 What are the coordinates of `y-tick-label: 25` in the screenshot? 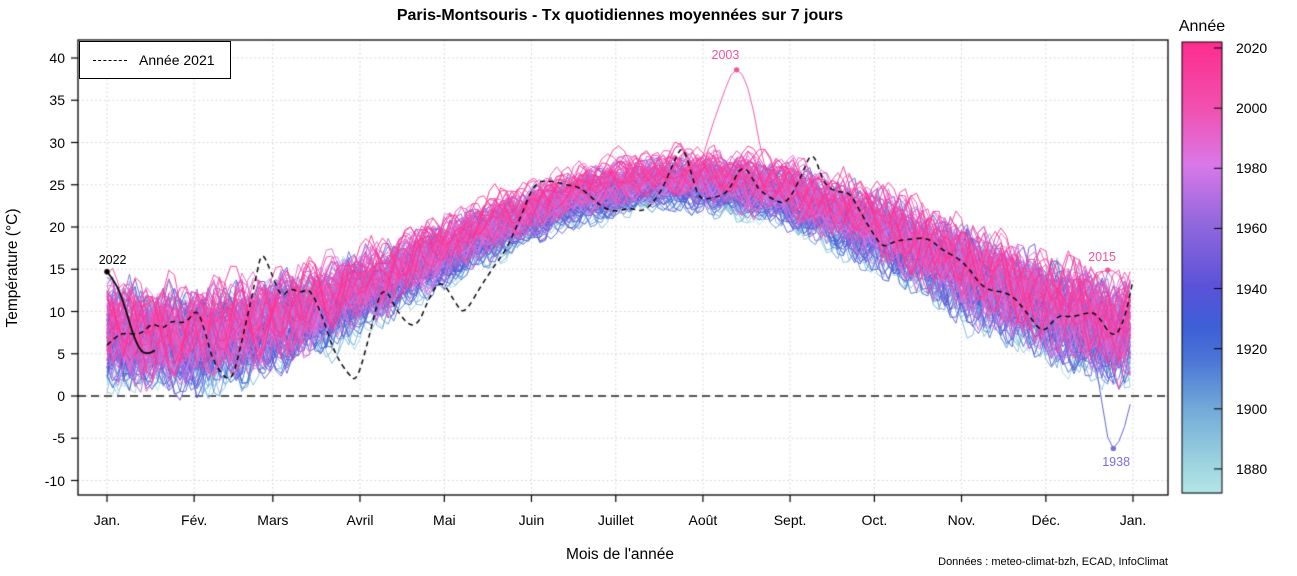 It's located at (57, 184).